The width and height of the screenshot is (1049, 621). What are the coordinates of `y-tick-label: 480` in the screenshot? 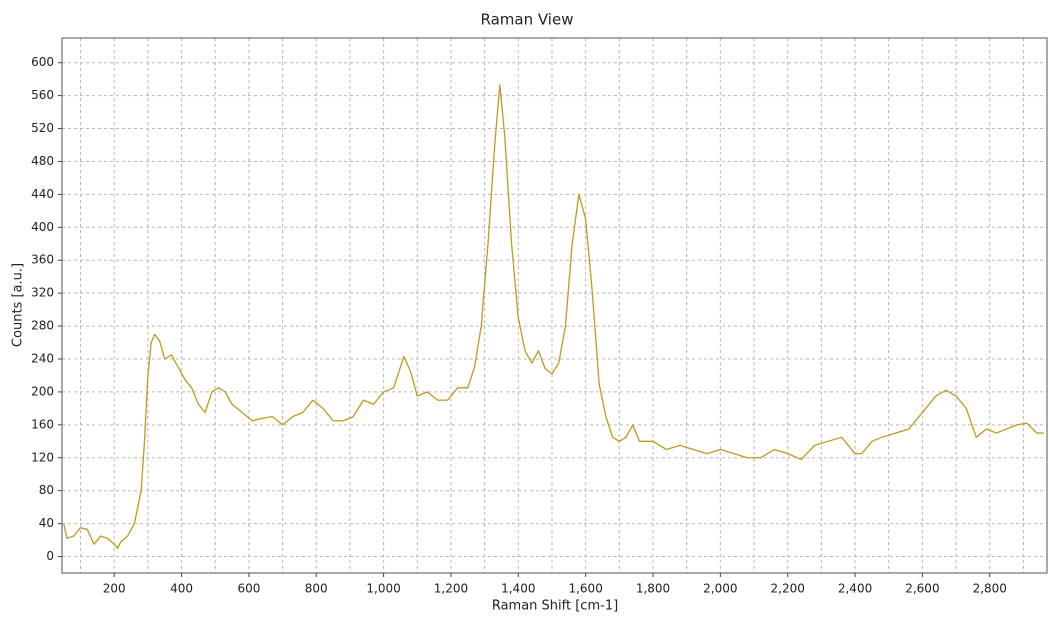 It's located at (42, 161).